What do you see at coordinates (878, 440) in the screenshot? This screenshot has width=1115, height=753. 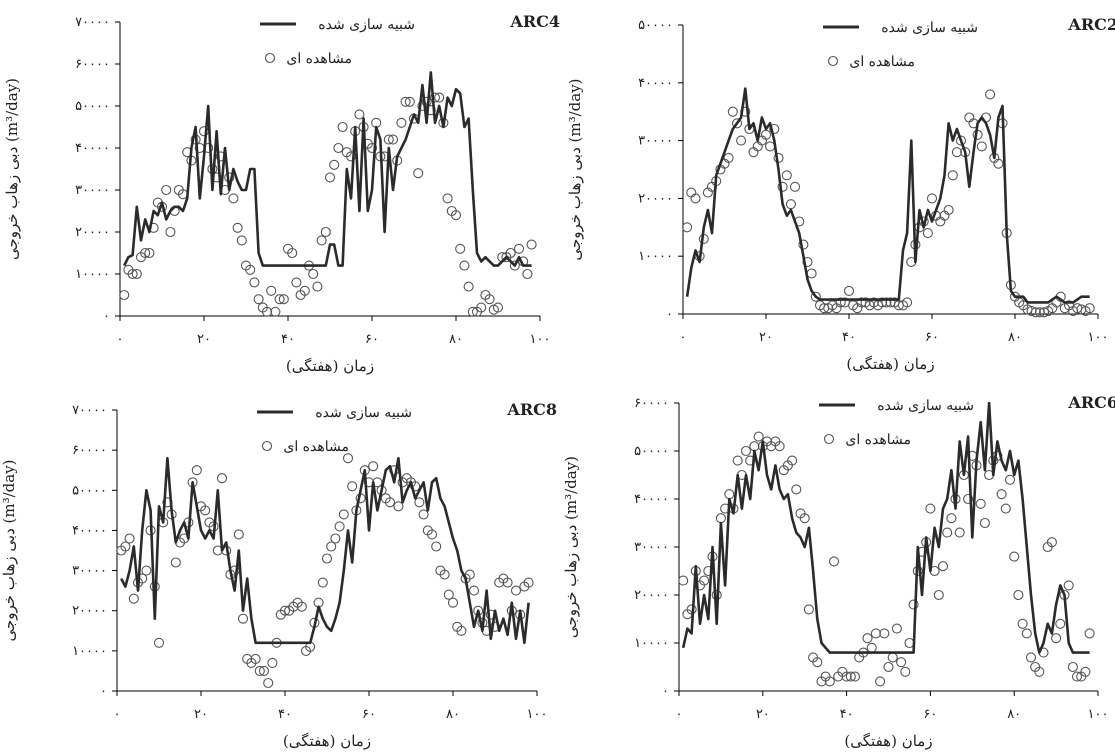 I see `legend-obs-label: مشاهده ای` at bounding box center [878, 440].